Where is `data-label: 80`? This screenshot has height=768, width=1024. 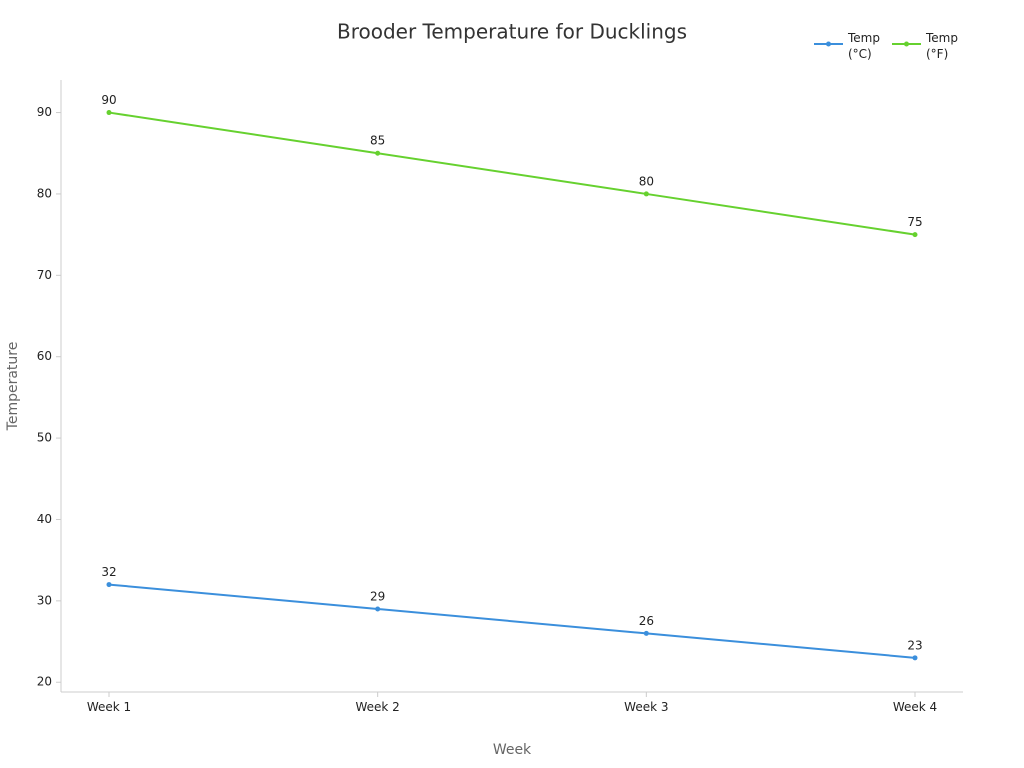
data-label: 80 is located at coordinates (646, 181).